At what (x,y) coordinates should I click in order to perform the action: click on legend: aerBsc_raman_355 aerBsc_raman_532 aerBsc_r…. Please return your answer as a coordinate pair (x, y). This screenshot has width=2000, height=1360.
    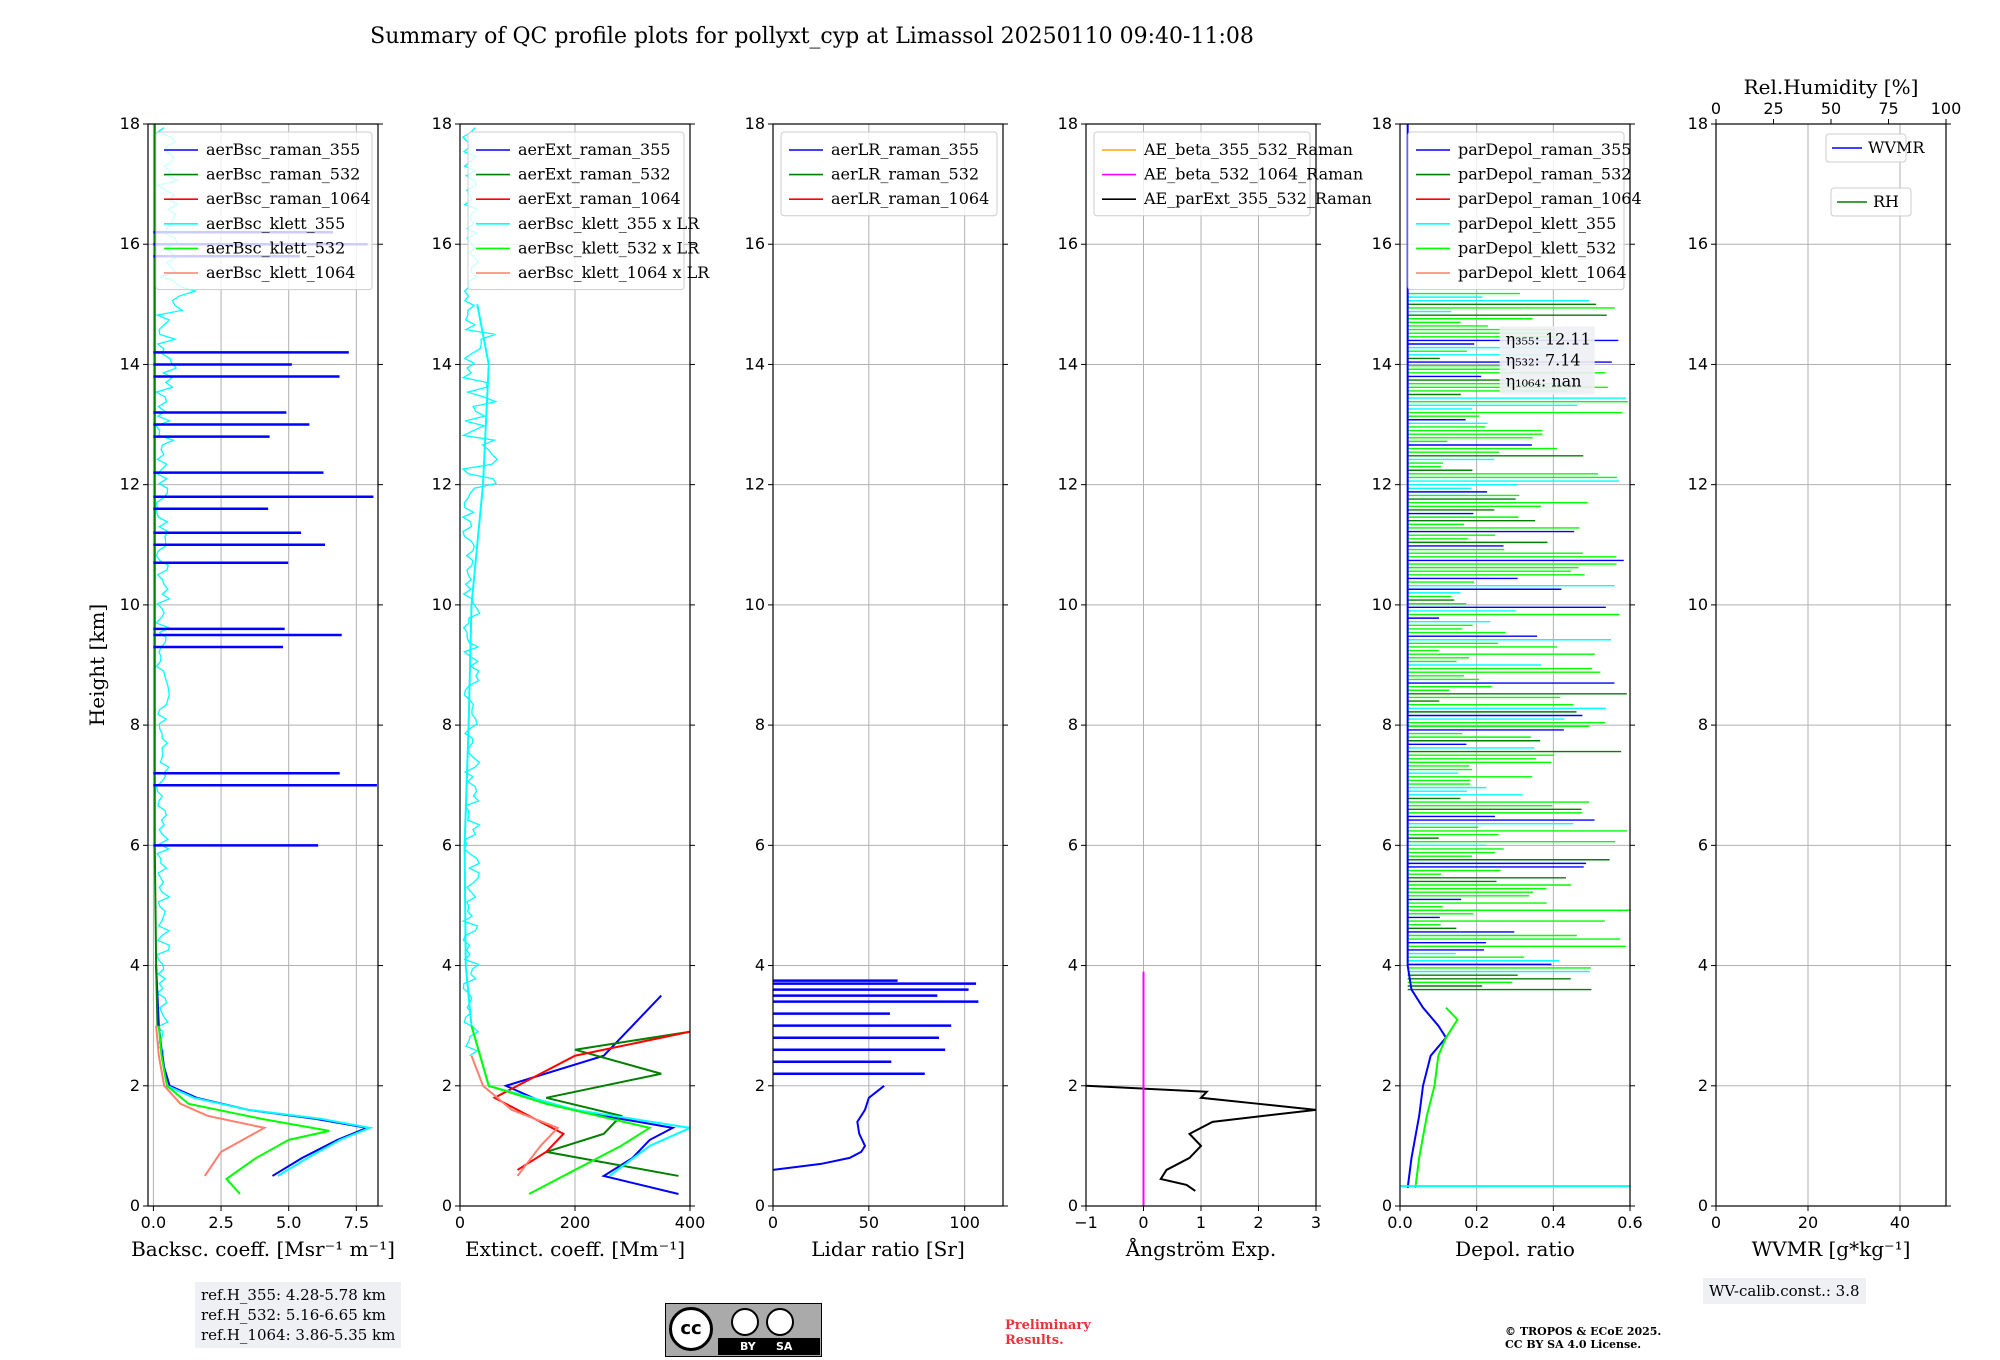
    Looking at the image, I should click on (264, 211).